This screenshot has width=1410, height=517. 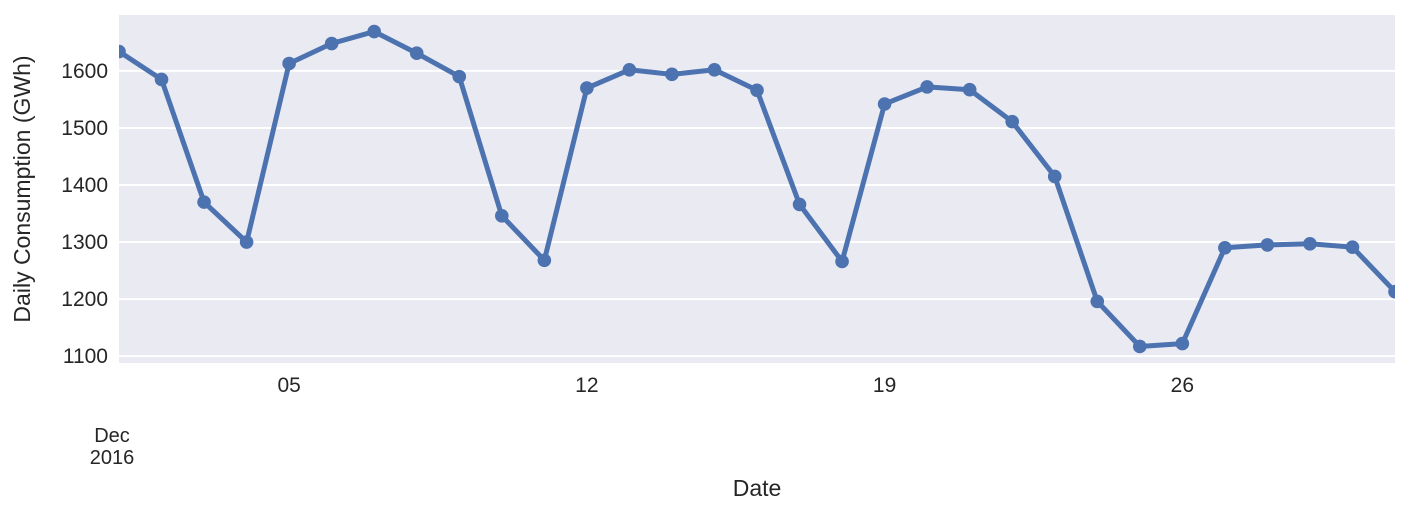 I want to click on x-tick-label: 05, so click(x=288, y=385).